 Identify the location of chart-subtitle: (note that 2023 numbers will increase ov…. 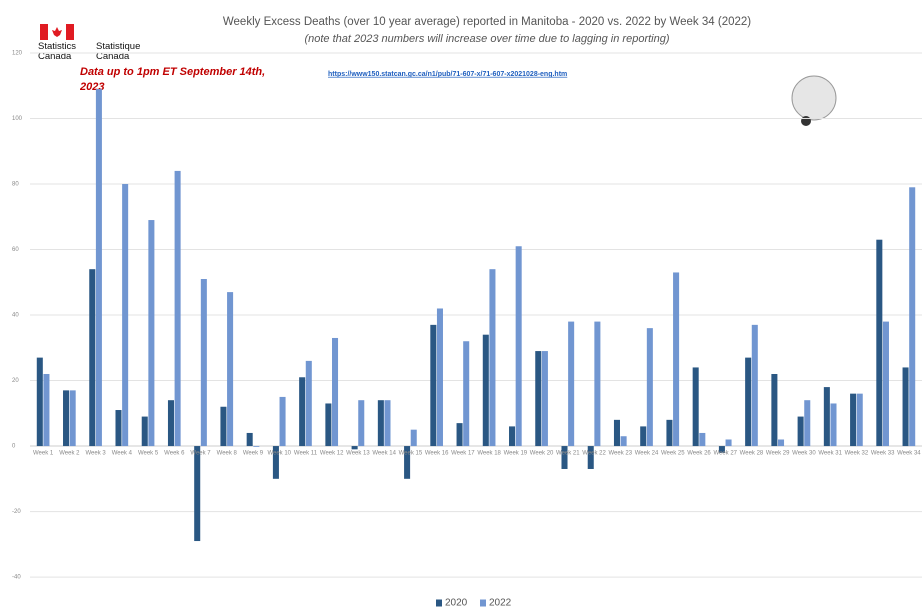
(486, 39).